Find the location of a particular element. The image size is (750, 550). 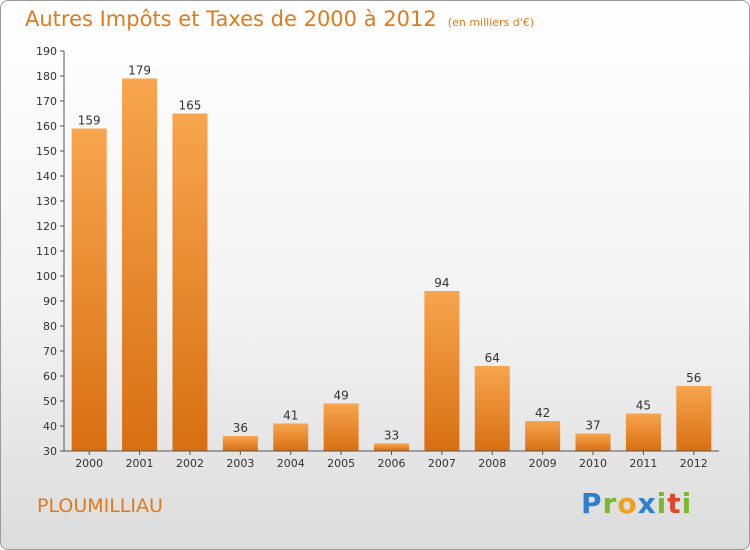

x-tick-label-2005: 2005 is located at coordinates (341, 463).